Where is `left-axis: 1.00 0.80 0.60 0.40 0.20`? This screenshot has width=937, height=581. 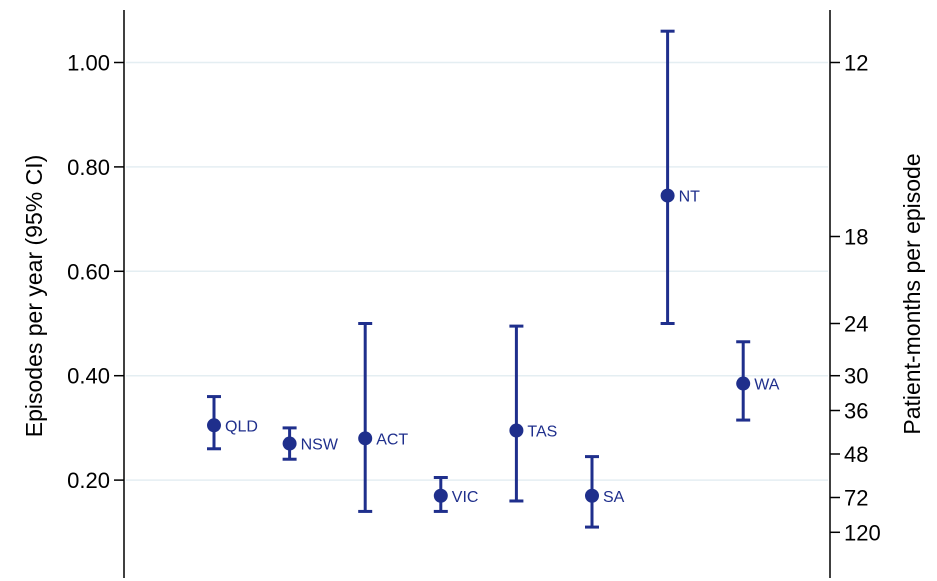
left-axis: 1.00 0.80 0.60 0.40 0.20 is located at coordinates (96, 294).